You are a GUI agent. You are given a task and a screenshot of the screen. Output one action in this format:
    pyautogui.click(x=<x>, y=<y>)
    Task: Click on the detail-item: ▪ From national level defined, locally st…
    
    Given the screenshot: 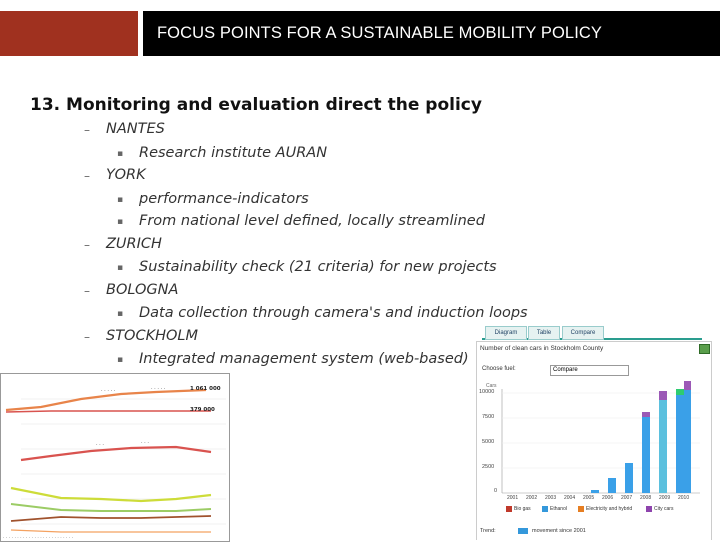 What is the action you would take?
    pyautogui.click(x=301, y=221)
    